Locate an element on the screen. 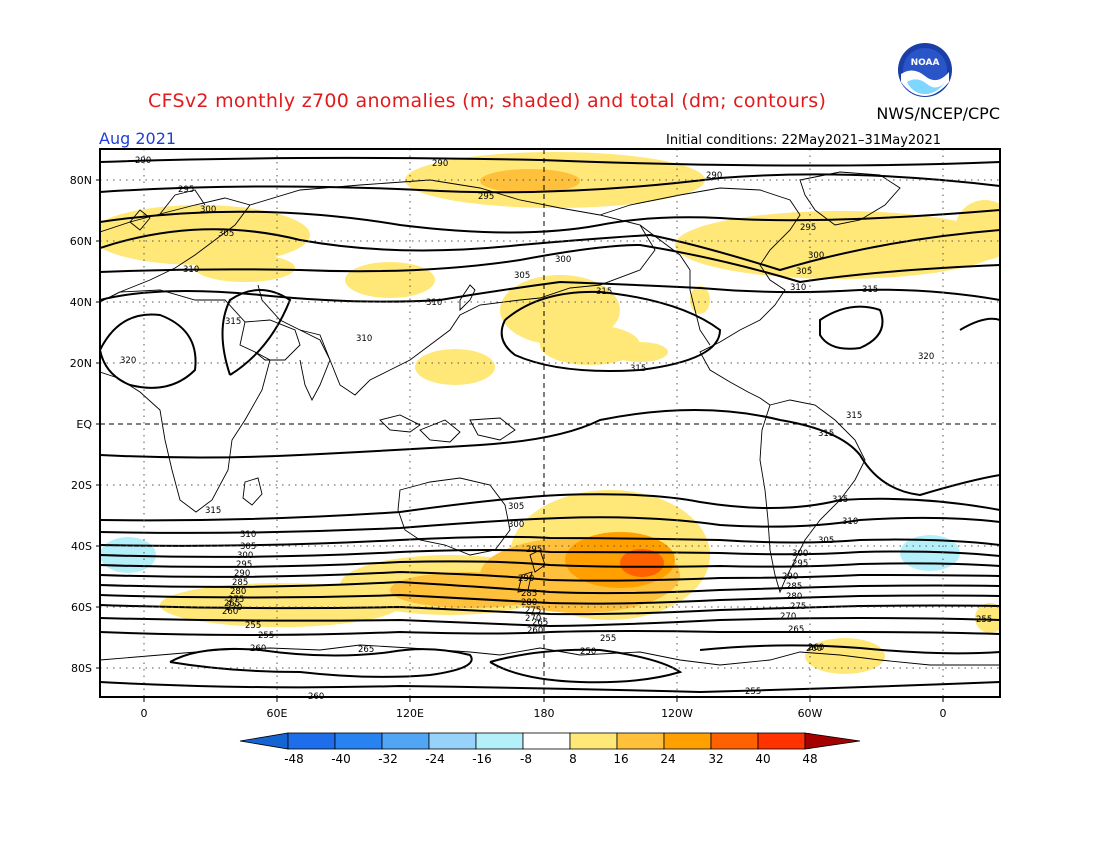 The width and height of the screenshot is (1100, 850). colorbar-label: 48 is located at coordinates (809, 759).